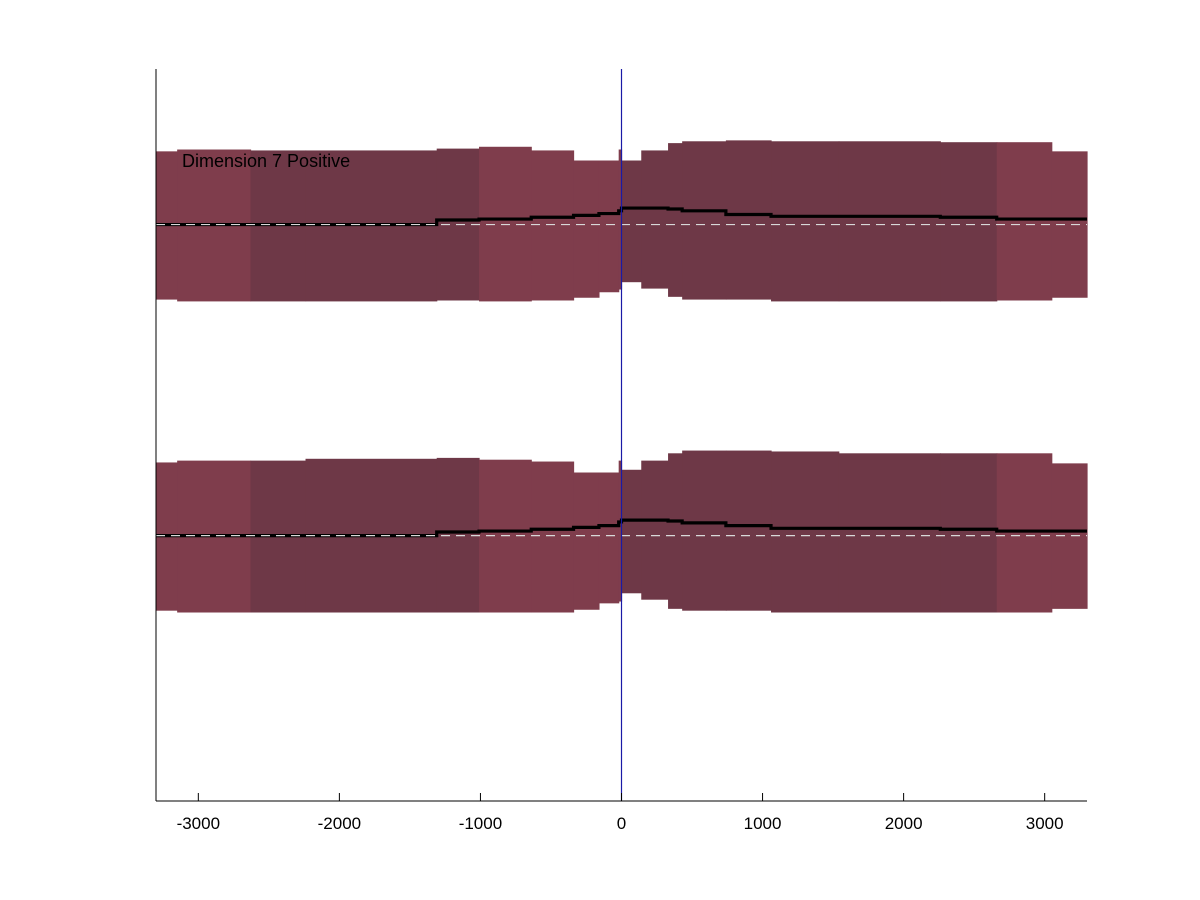 The width and height of the screenshot is (1200, 900). Describe the element at coordinates (904, 823) in the screenshot. I see `x-tick-label-6: 2000` at that location.